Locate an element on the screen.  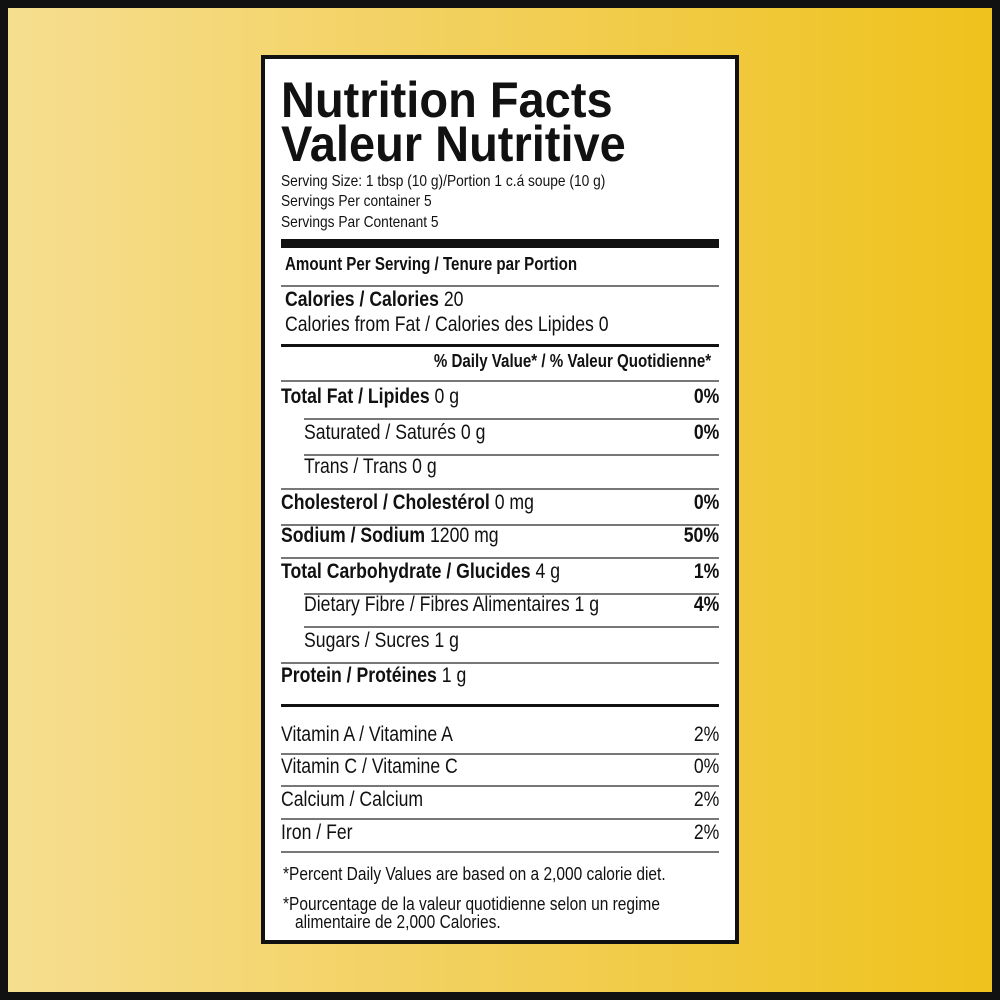
nutrient-label: Sugars / Sucres 1 g is located at coordinates (381, 640).